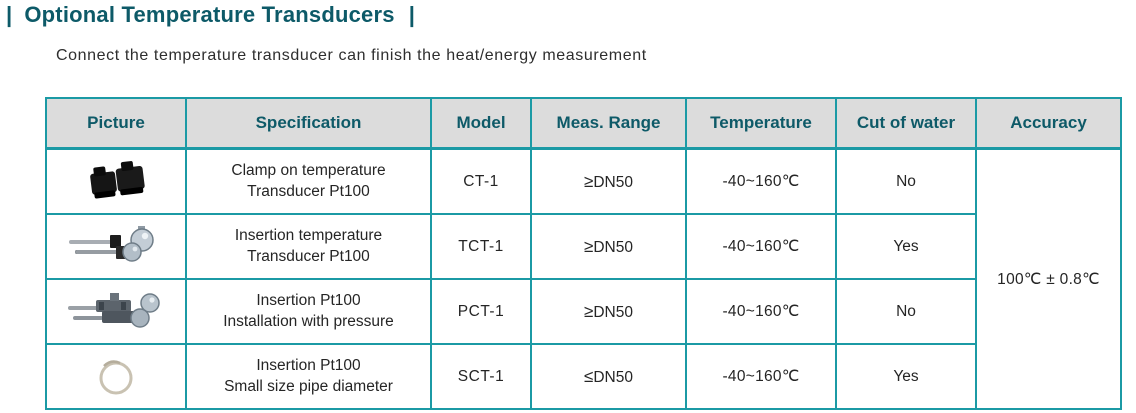 The height and width of the screenshot is (413, 1136). I want to click on spec-line-2: Installation with pressure, so click(308, 321).